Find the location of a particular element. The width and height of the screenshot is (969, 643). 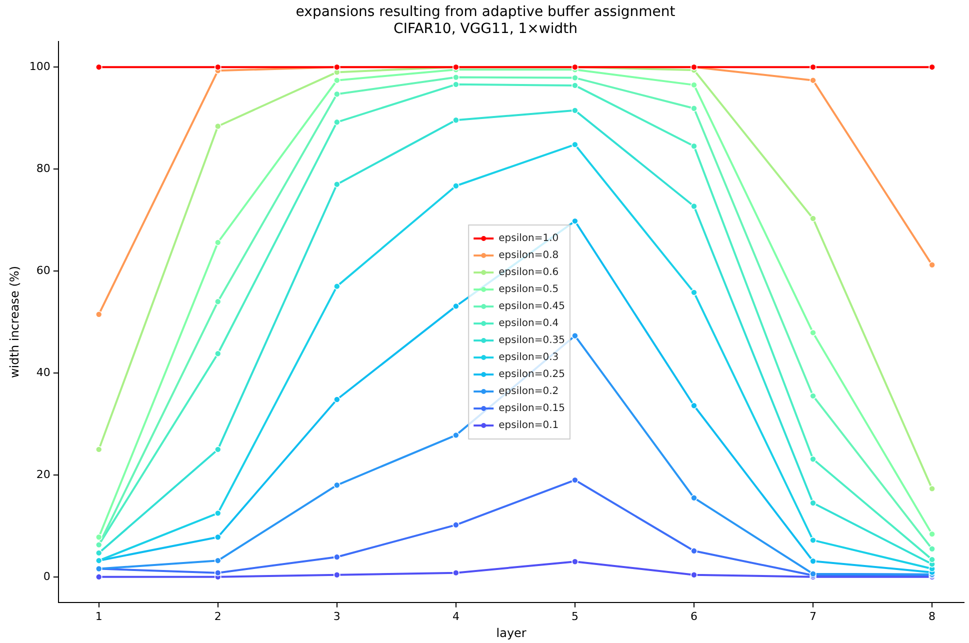

x-tick-label: 4 is located at coordinates (456, 616).